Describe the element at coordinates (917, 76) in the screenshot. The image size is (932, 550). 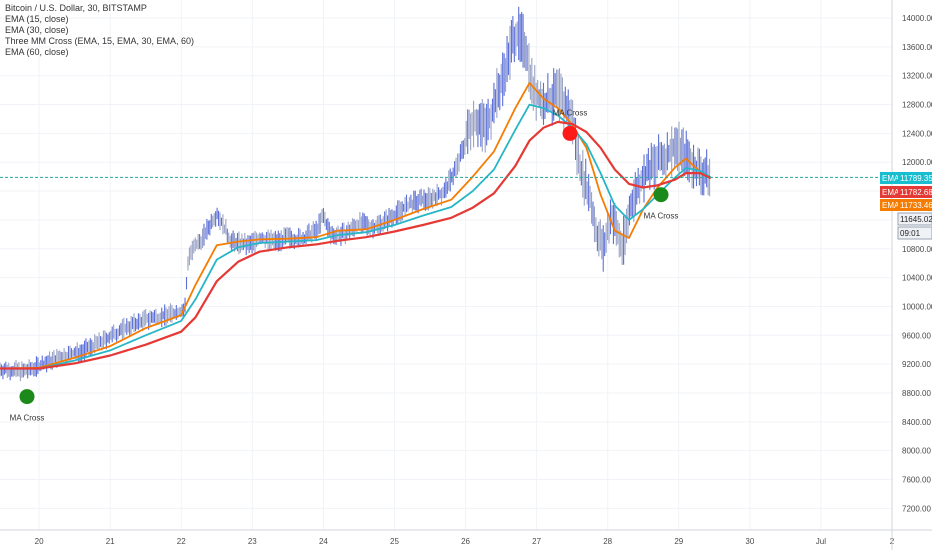
I see `y-tick-label: 13200.00` at that location.